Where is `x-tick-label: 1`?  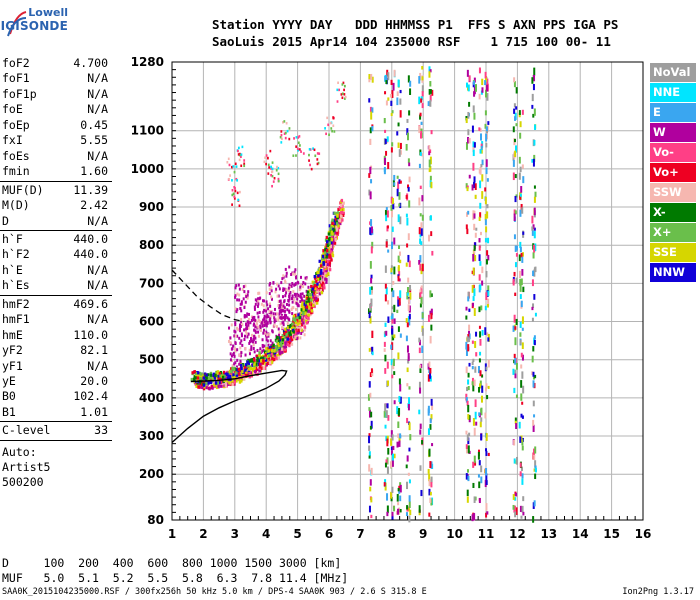 x-tick-label: 1 is located at coordinates (172, 534).